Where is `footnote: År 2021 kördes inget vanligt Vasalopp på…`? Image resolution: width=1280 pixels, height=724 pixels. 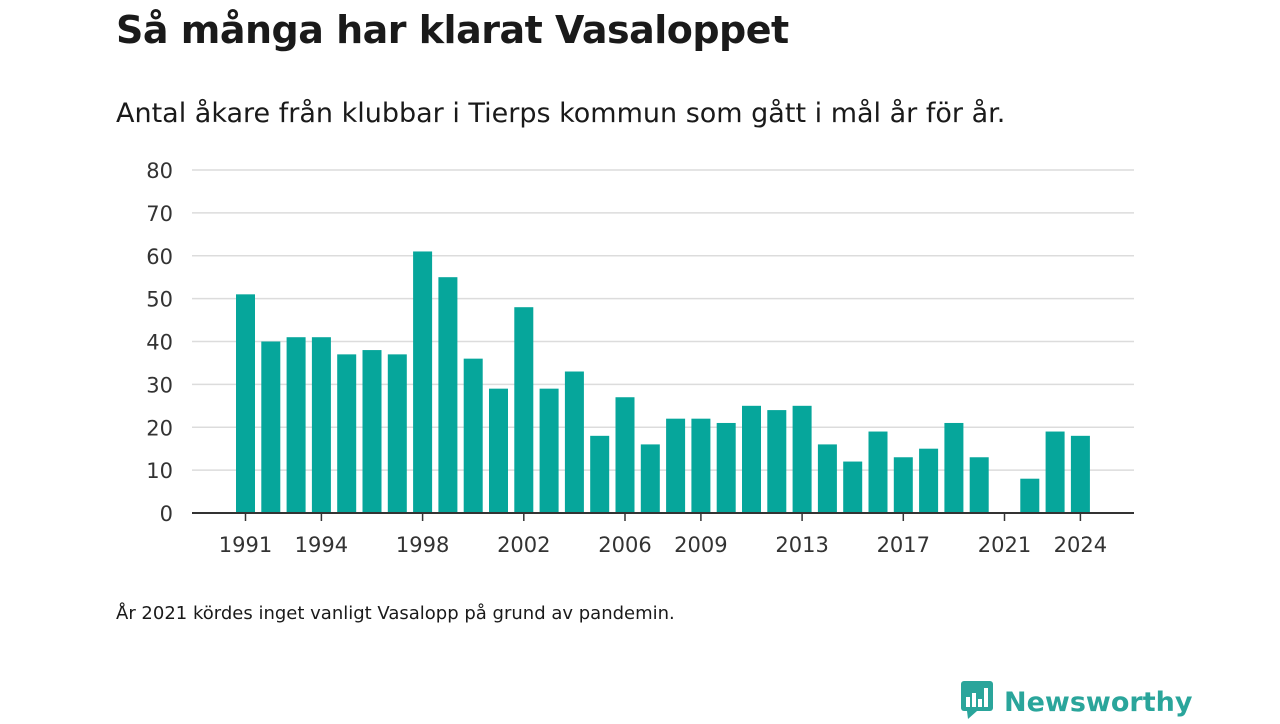 footnote: År 2021 kördes inget vanligt Vasalopp på… is located at coordinates (395, 613).